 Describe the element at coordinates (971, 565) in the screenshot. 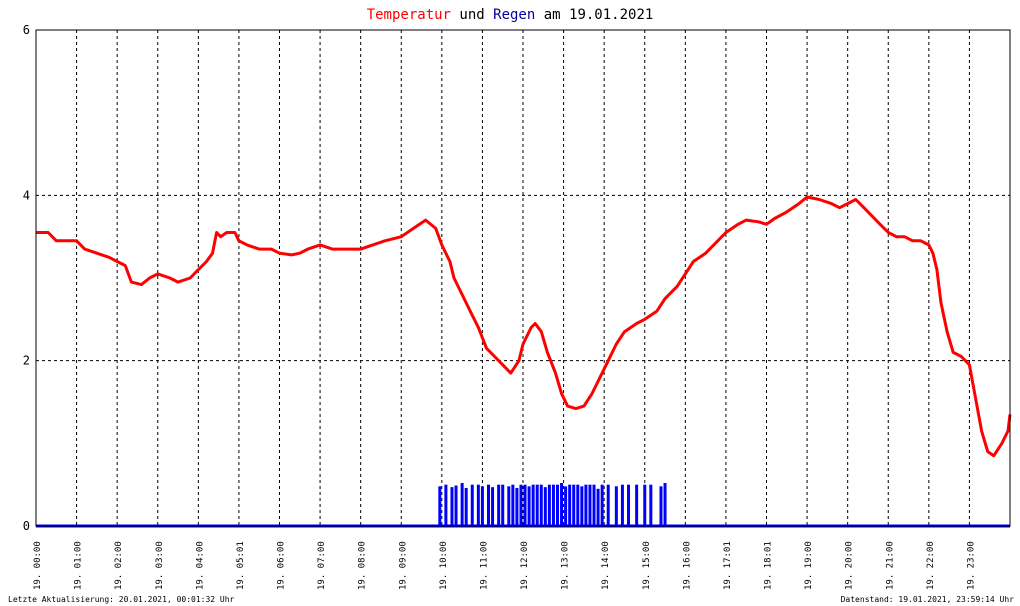

I see `x-tick-label: 19. 23:00` at that location.